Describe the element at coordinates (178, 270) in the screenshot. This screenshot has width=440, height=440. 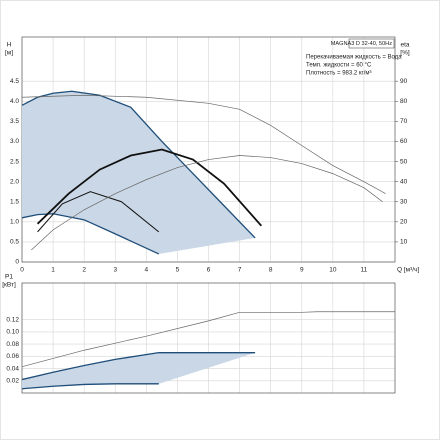
I see `x-tick-label: 5` at that location.